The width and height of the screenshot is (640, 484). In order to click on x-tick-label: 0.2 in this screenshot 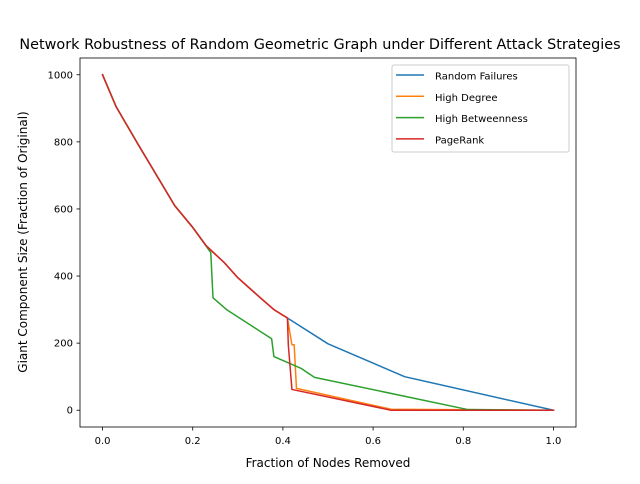, I will do `click(193, 441)`.